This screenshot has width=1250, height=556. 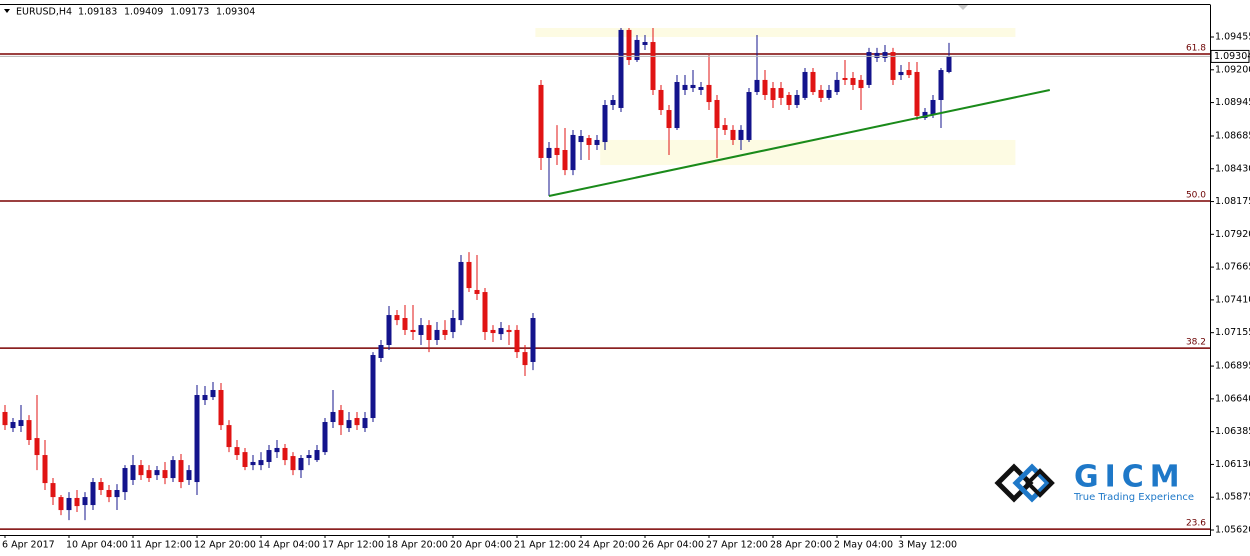 What do you see at coordinates (1196, 524) in the screenshot?
I see `level-label: 23.6` at bounding box center [1196, 524].